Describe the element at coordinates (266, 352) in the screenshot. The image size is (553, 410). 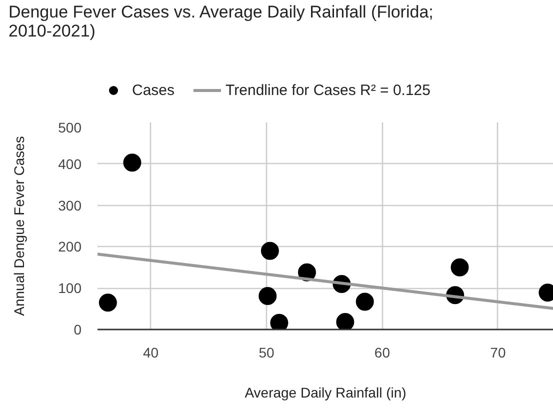
I see `x-tick-label: 50` at that location.